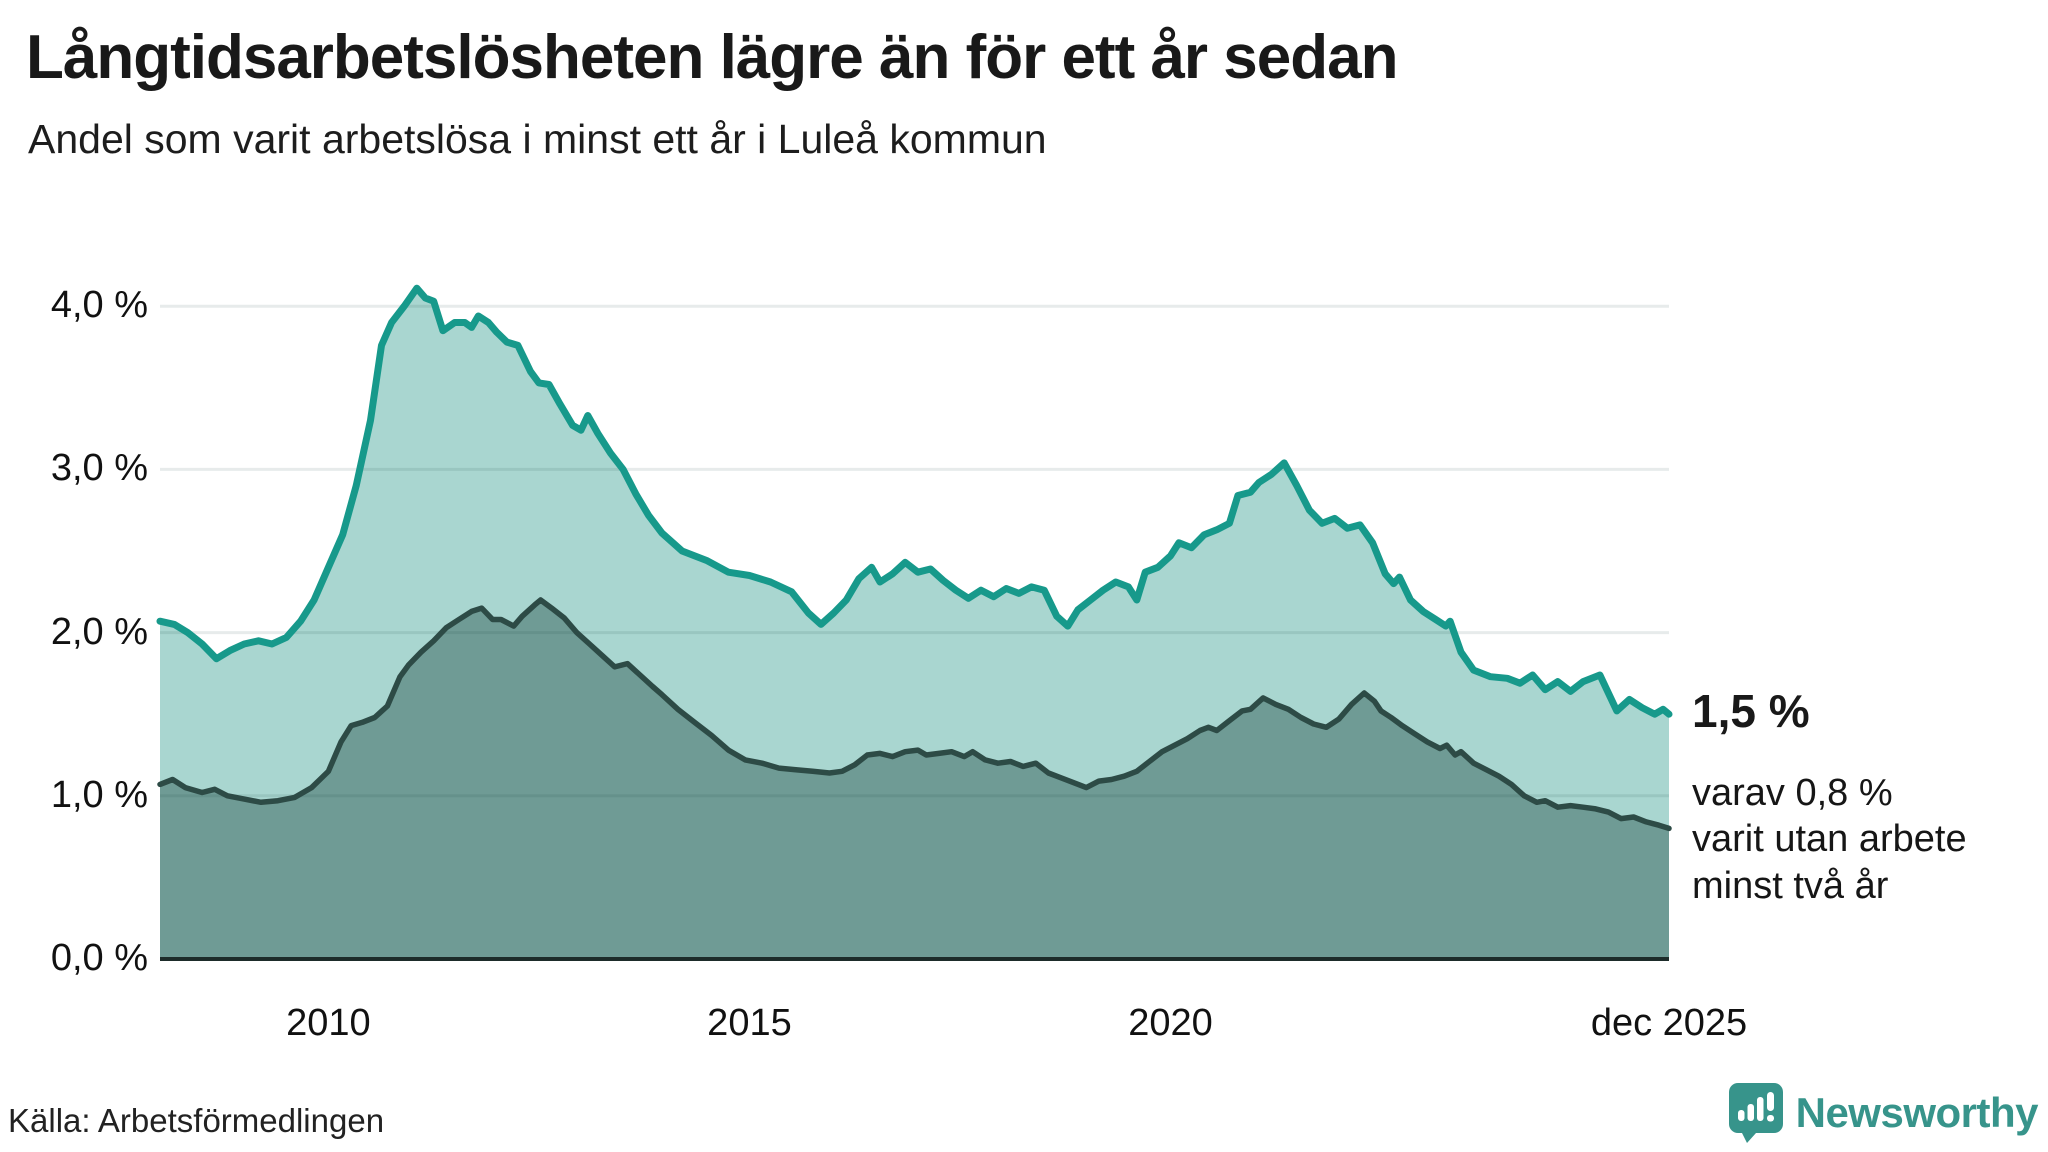 The image size is (2048, 1152). What do you see at coordinates (99, 468) in the screenshot?
I see `y-tick-3: 3,0 %` at bounding box center [99, 468].